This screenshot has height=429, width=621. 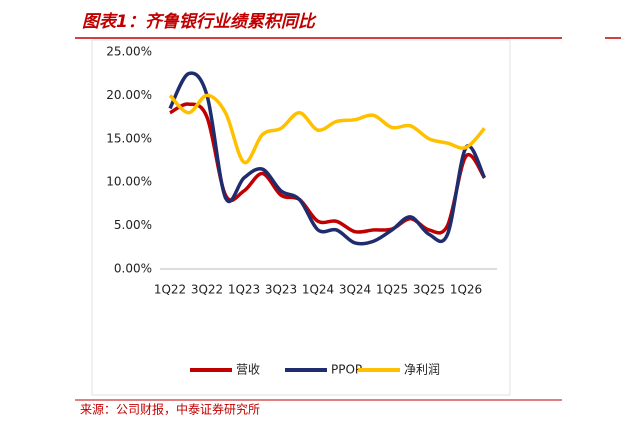 What do you see at coordinates (129, 182) in the screenshot?
I see `y-tick-label: 10.00%` at bounding box center [129, 182].